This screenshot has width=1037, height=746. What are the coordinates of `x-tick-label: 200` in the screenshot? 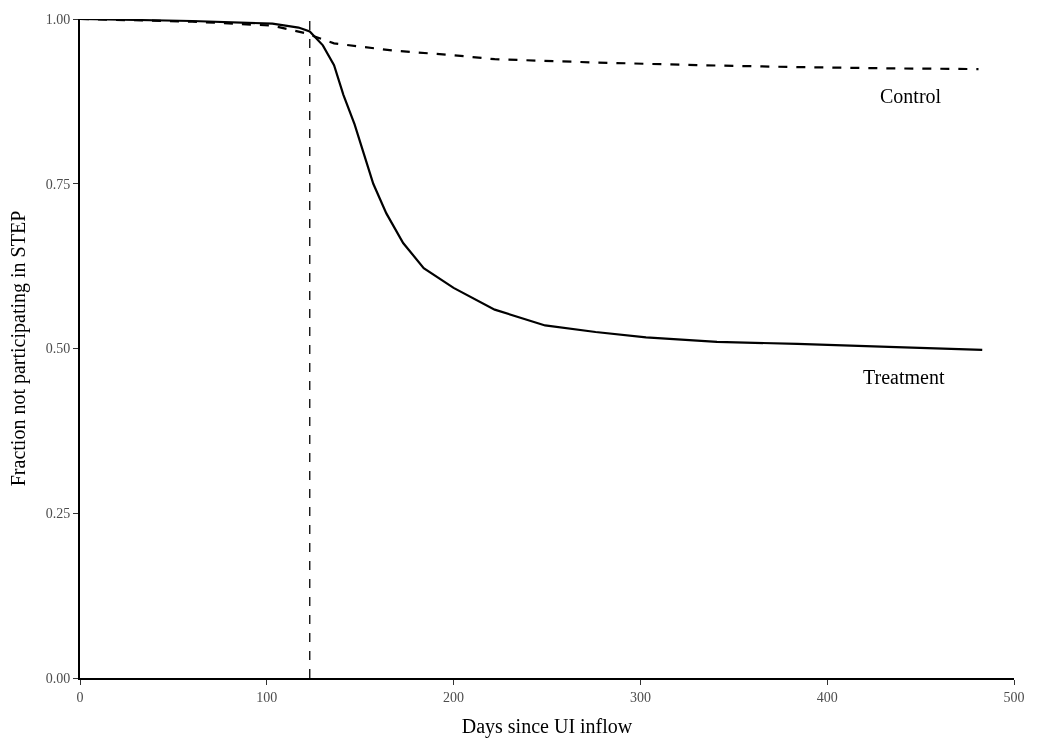 It's located at (454, 697).